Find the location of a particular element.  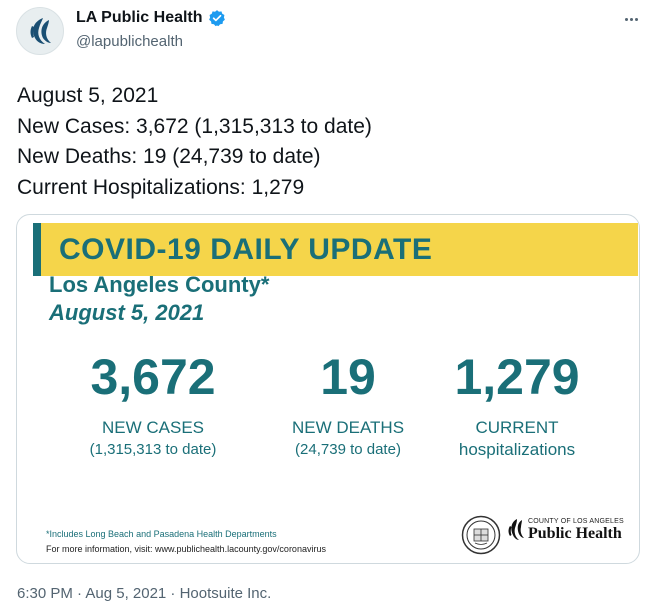

stat-number: 19 is located at coordinates (348, 377).